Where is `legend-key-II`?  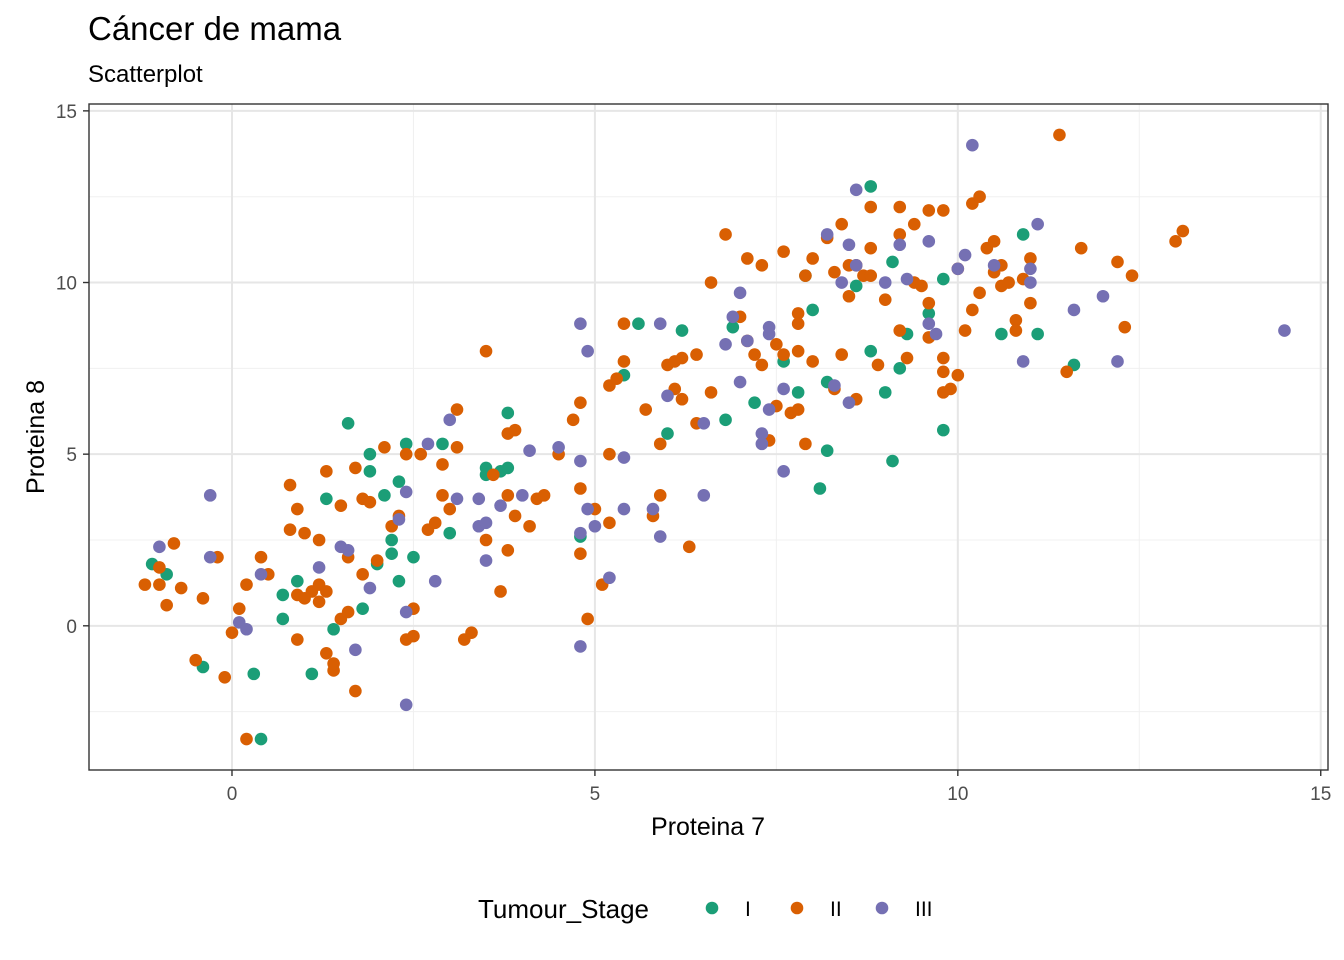 legend-key-II is located at coordinates (797, 908).